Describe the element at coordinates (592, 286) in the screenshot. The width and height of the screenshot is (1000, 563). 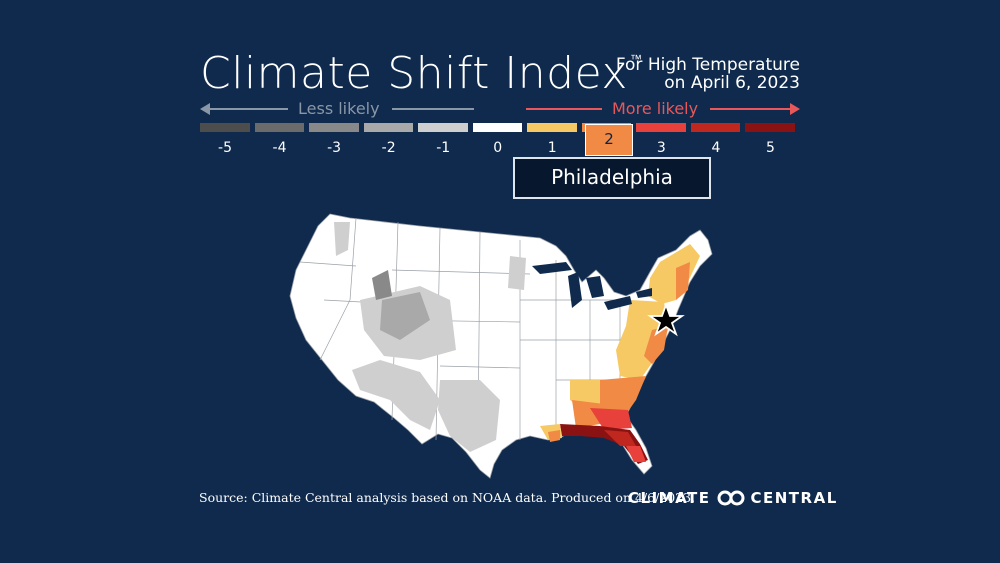
I see `great-lakes` at that location.